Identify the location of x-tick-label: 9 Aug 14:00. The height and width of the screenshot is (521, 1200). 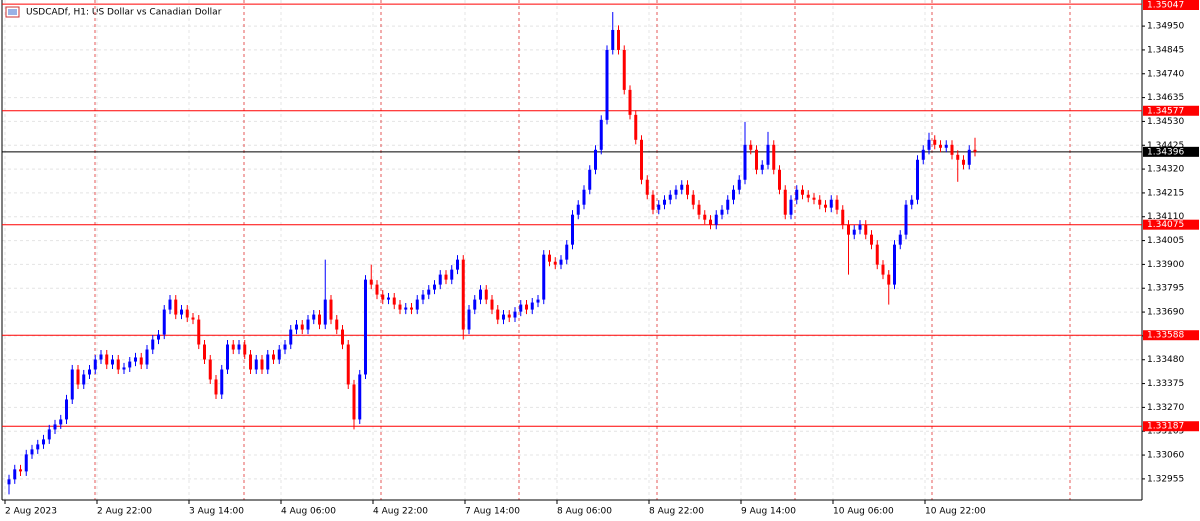
(768, 512).